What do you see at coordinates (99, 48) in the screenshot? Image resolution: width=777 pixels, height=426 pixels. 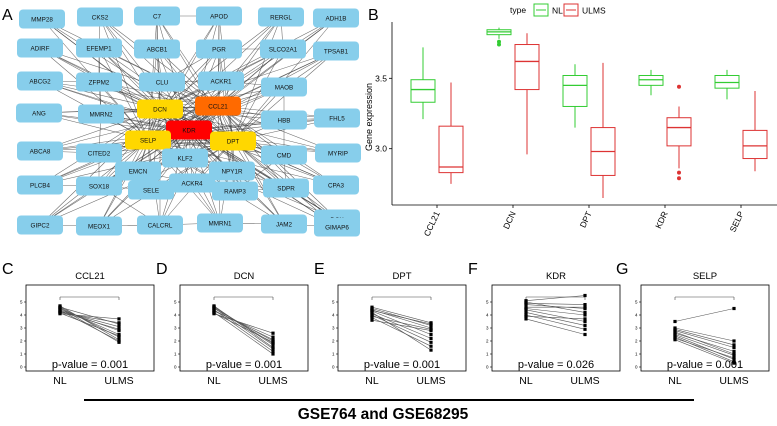 I see `node-efemp1: EFEMP1` at bounding box center [99, 48].